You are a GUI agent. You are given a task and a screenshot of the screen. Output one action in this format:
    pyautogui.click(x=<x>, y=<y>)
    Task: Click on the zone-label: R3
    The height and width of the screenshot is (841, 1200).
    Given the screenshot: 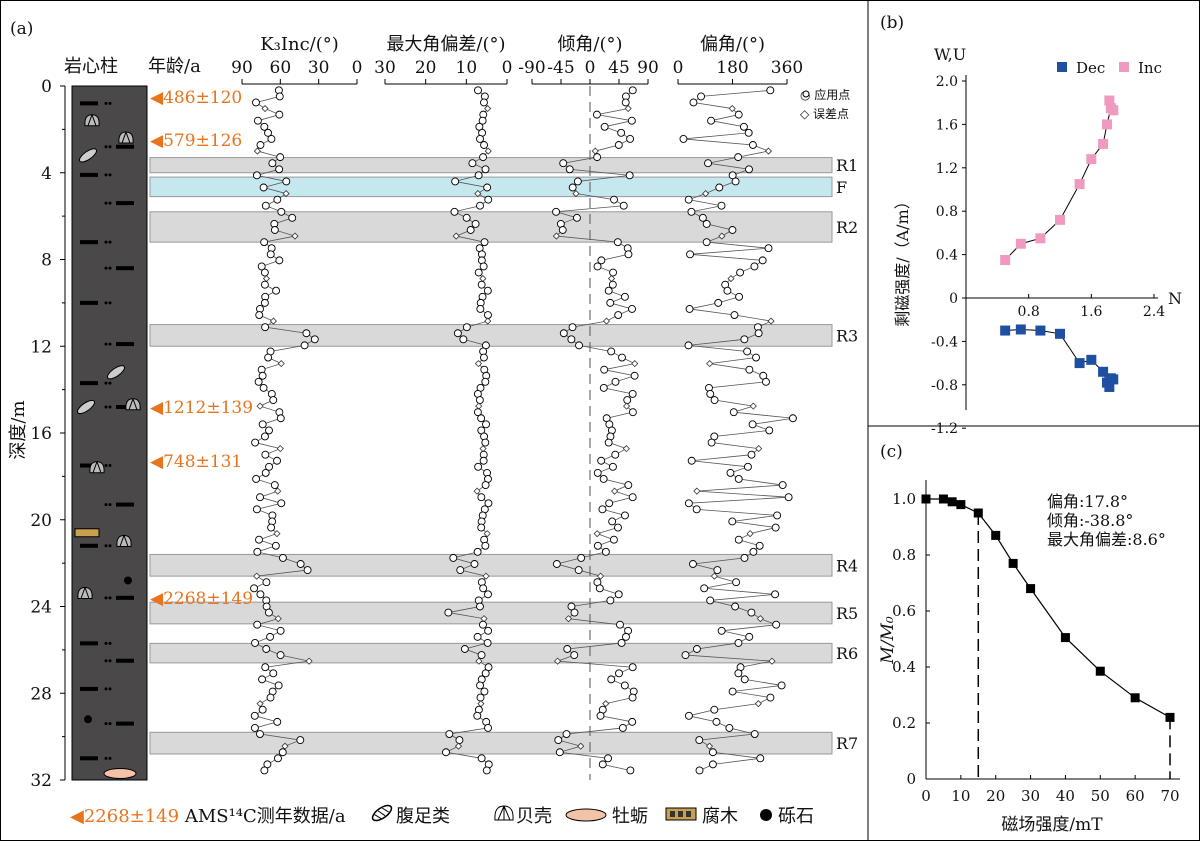 What is the action you would take?
    pyautogui.click(x=847, y=335)
    